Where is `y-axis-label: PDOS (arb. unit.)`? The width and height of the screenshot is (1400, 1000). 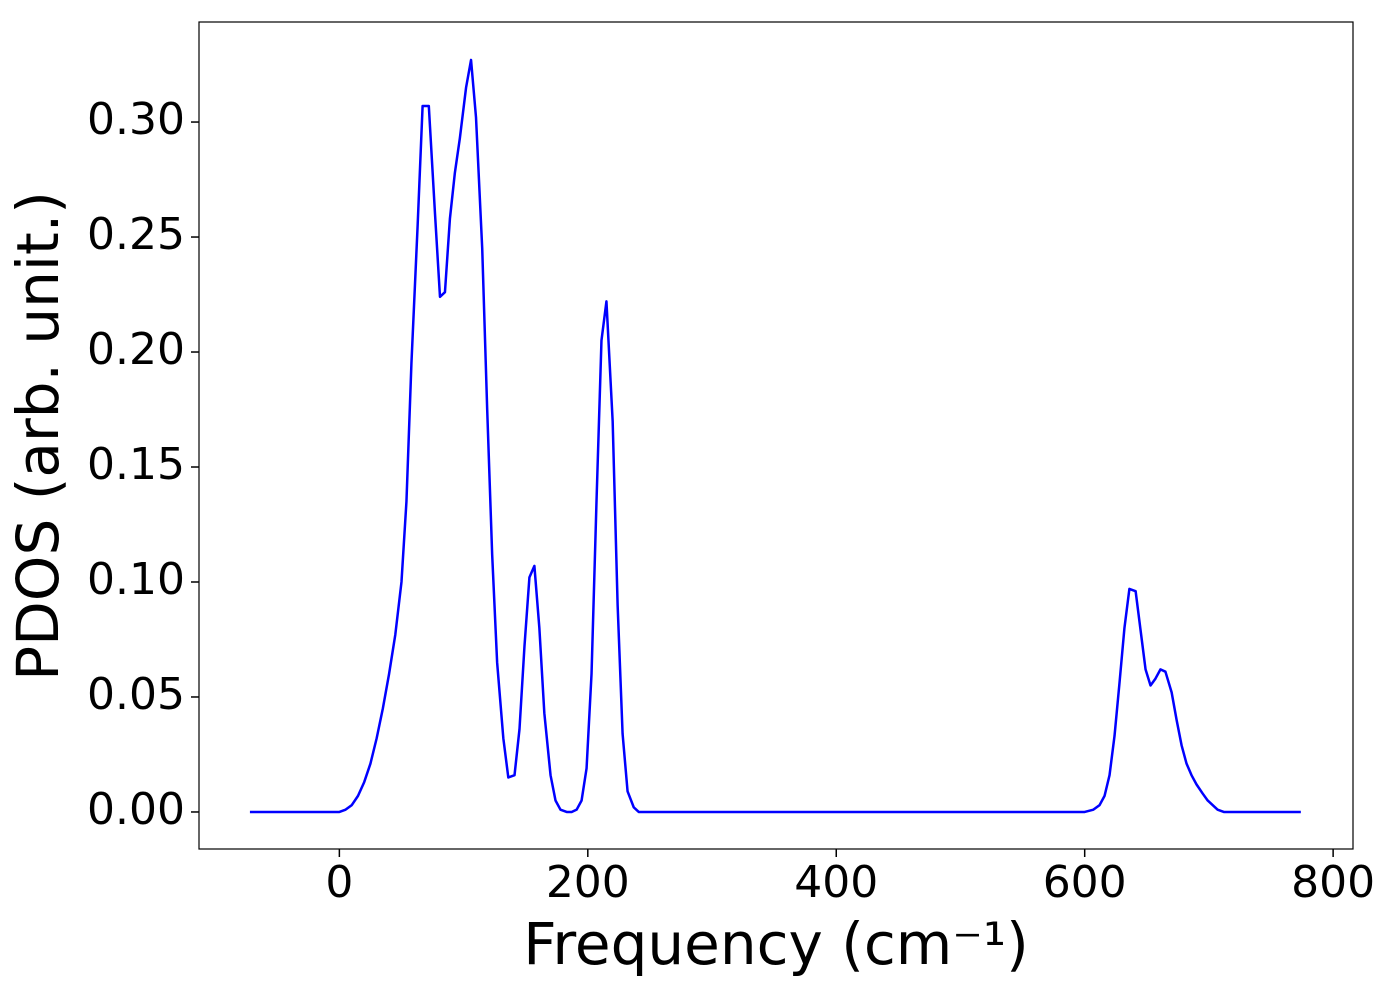
y-axis-label: PDOS (arb. unit.) is located at coordinates (38, 436).